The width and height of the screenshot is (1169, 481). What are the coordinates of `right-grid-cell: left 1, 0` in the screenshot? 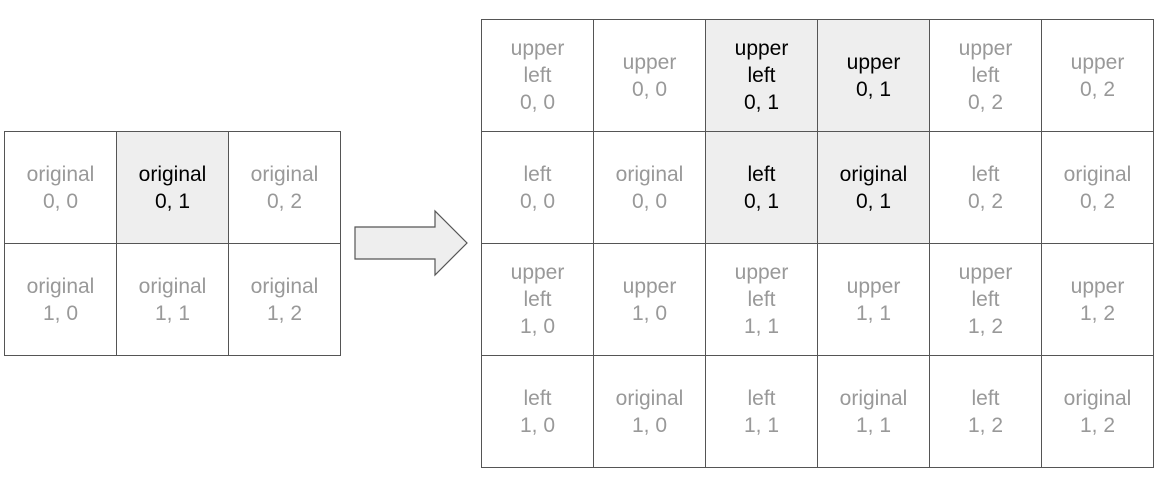 It's located at (537, 411).